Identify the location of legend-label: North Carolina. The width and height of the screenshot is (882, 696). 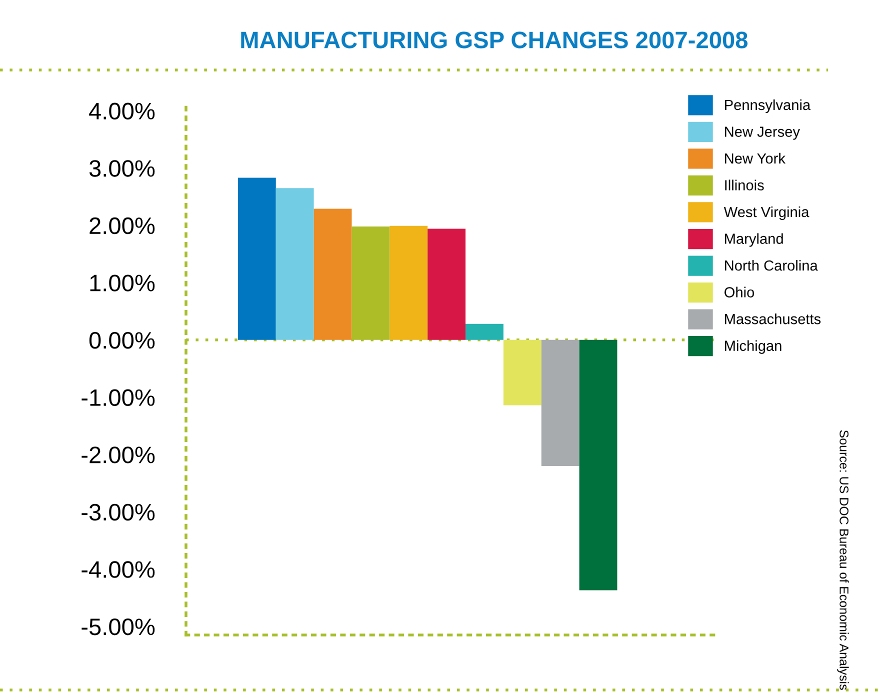
(771, 265).